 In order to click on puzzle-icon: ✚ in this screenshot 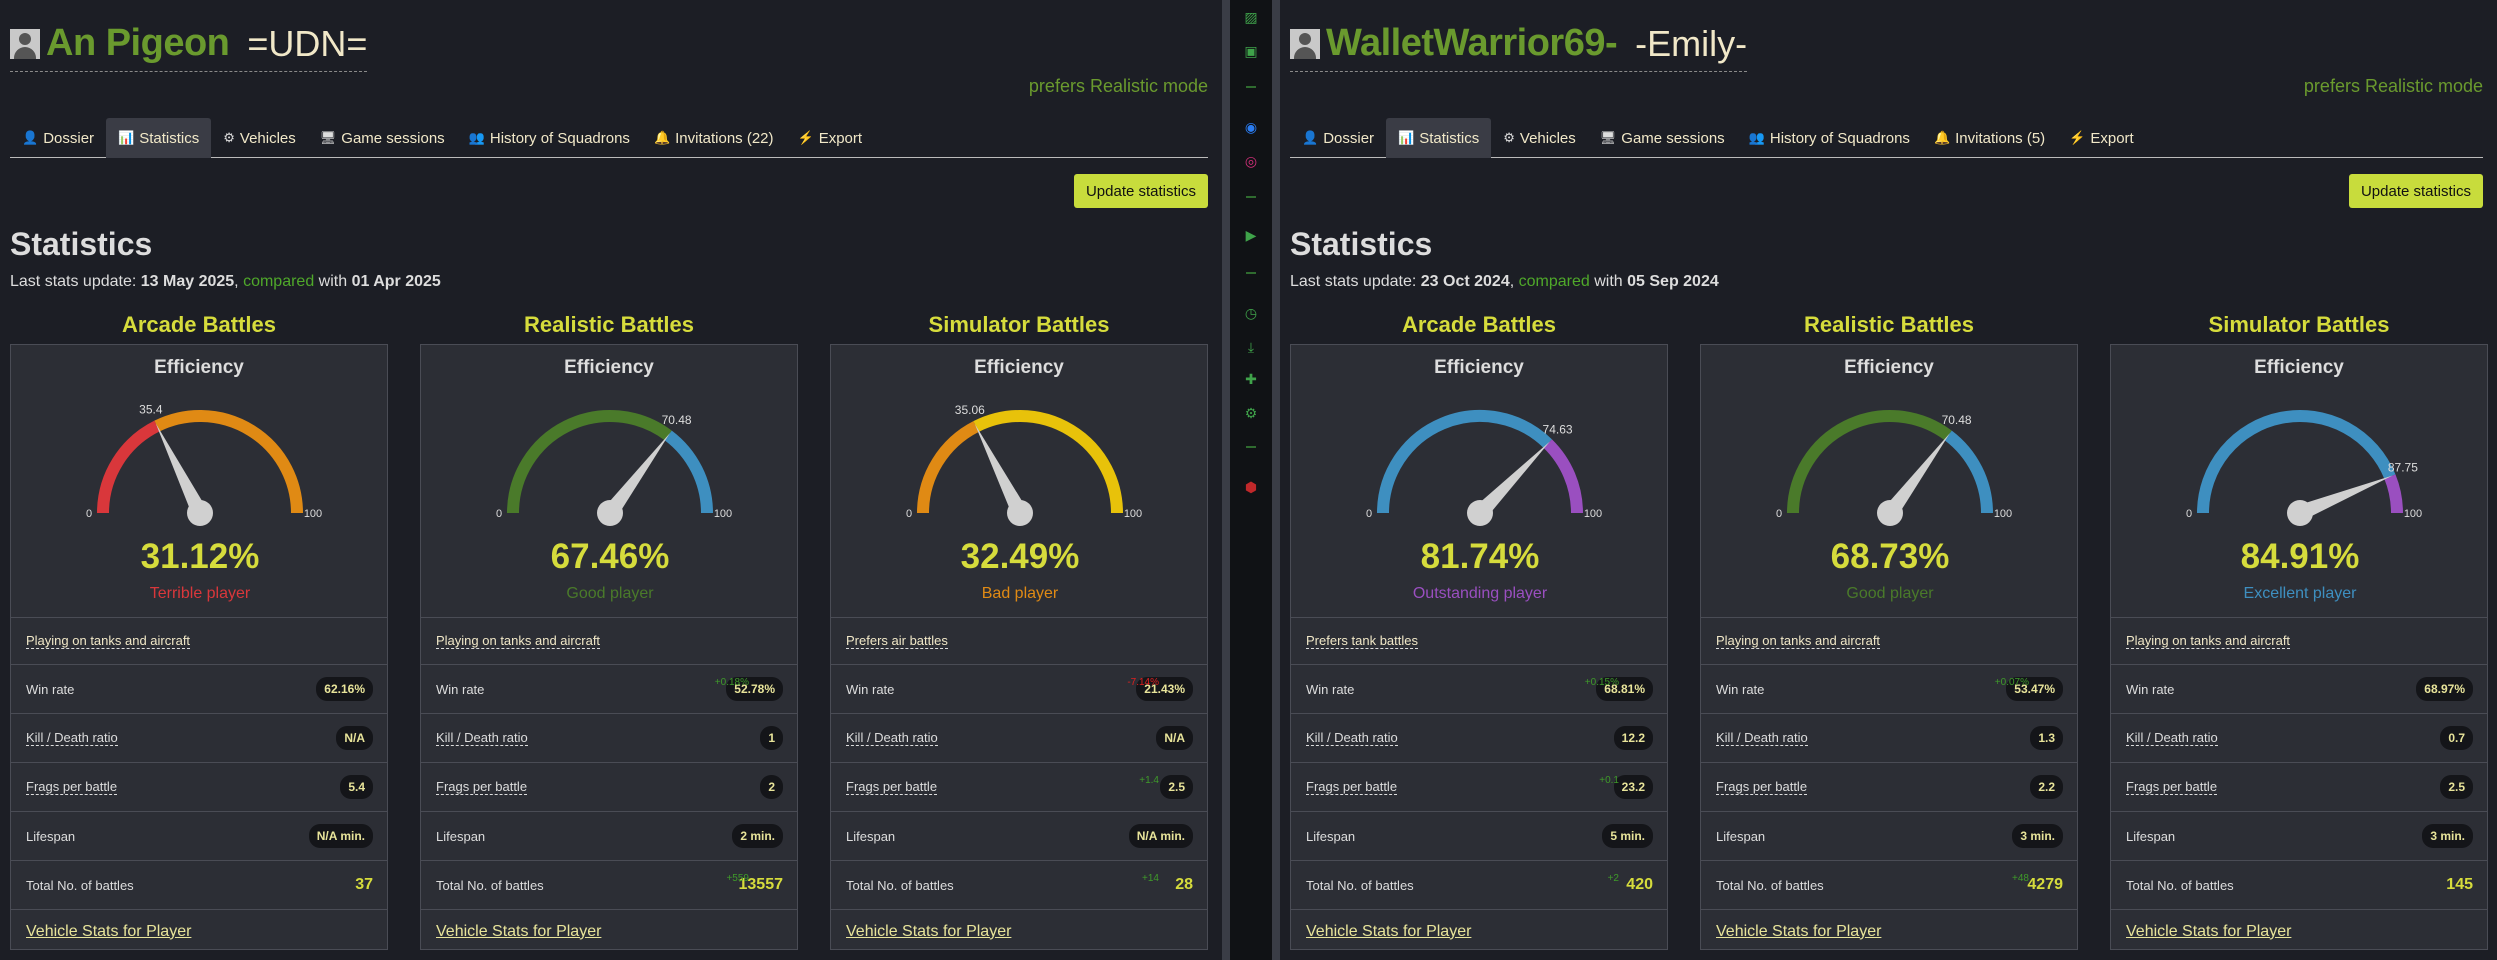, I will do `click(1251, 378)`.